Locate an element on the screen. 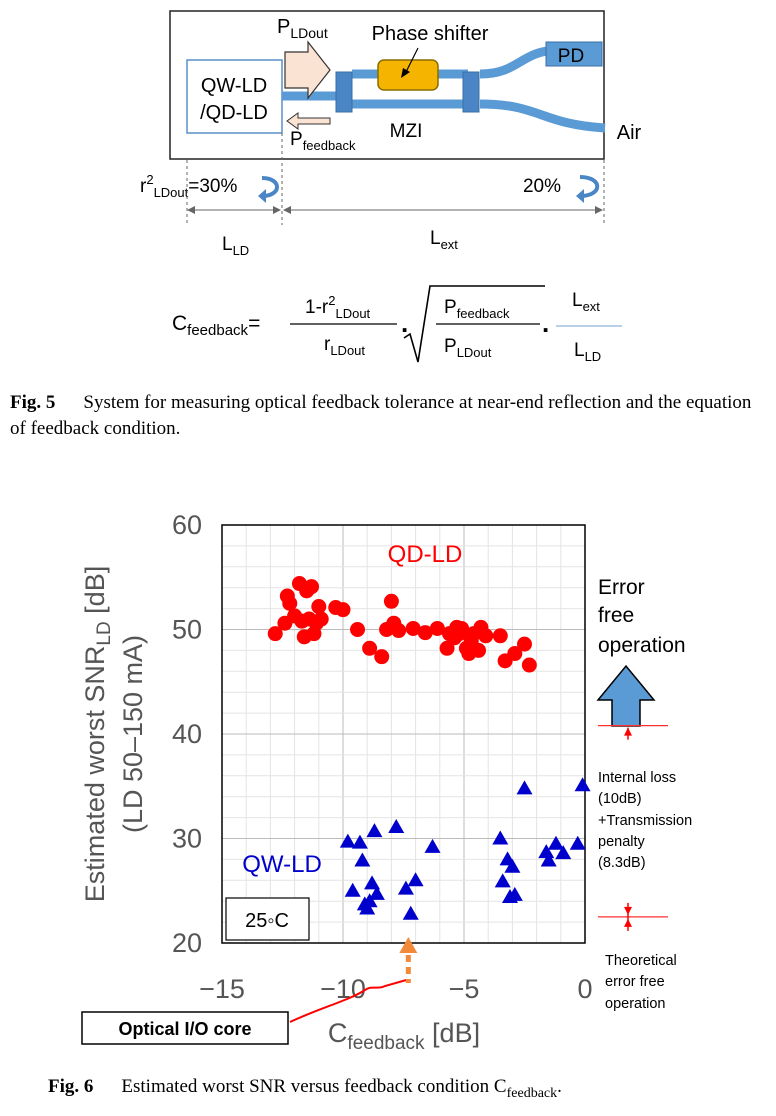 This screenshot has width=776, height=1116. phase-shifter-label: Phase shifter is located at coordinates (430, 34).